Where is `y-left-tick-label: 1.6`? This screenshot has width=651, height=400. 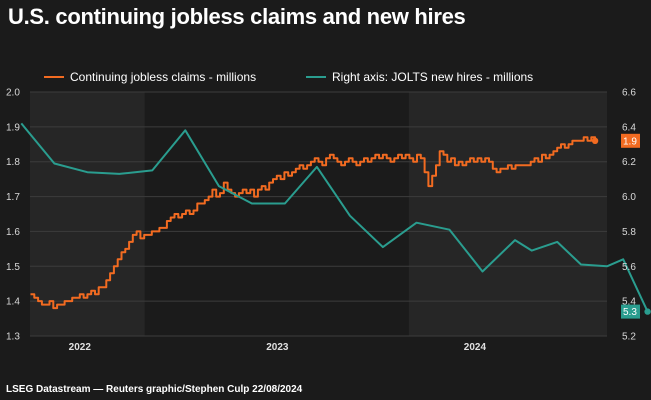
y-left-tick-label: 1.6 is located at coordinates (13, 232).